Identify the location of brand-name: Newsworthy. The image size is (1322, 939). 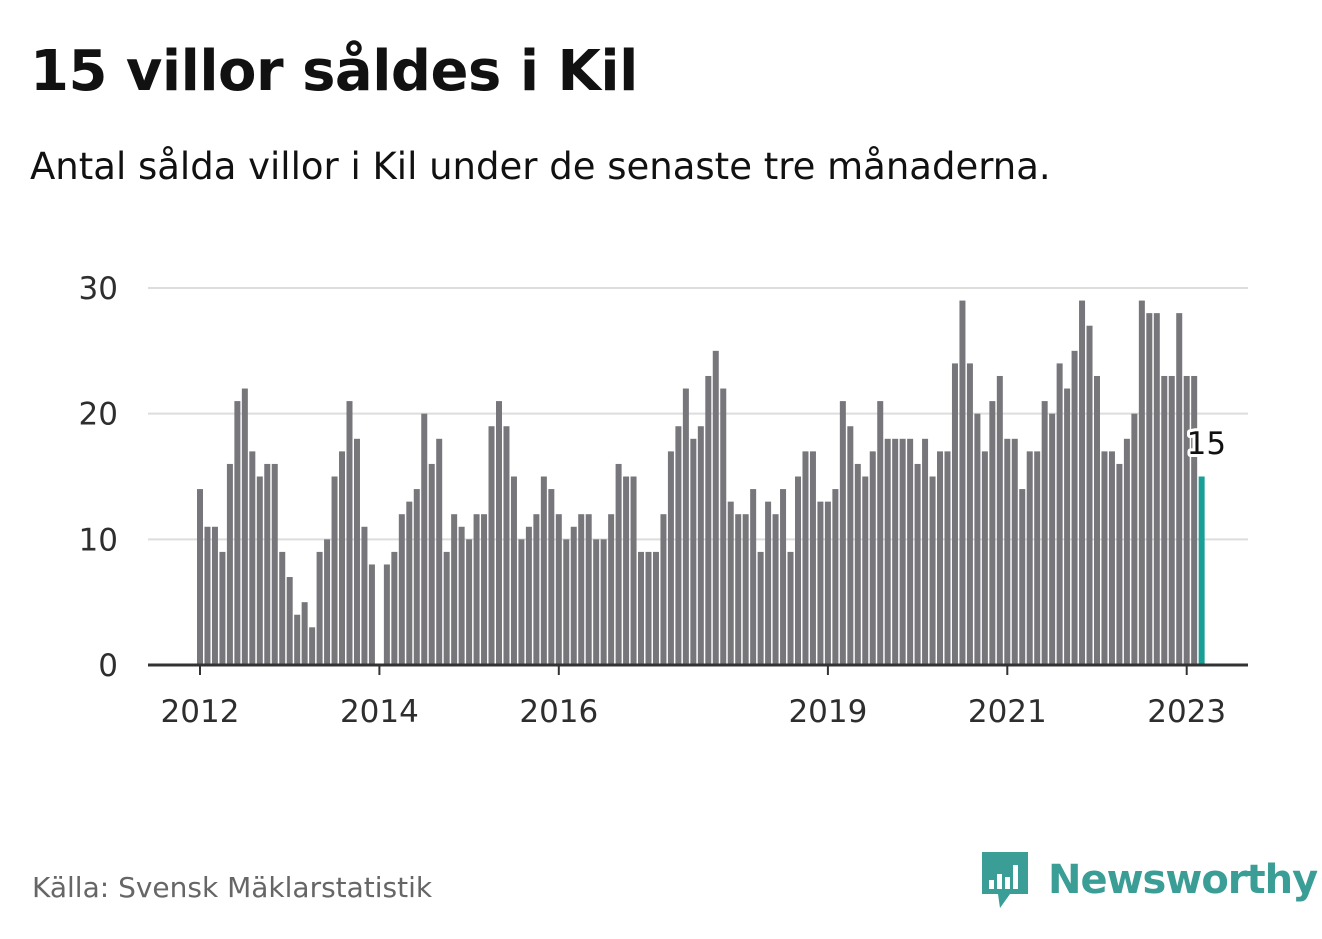
(1183, 880).